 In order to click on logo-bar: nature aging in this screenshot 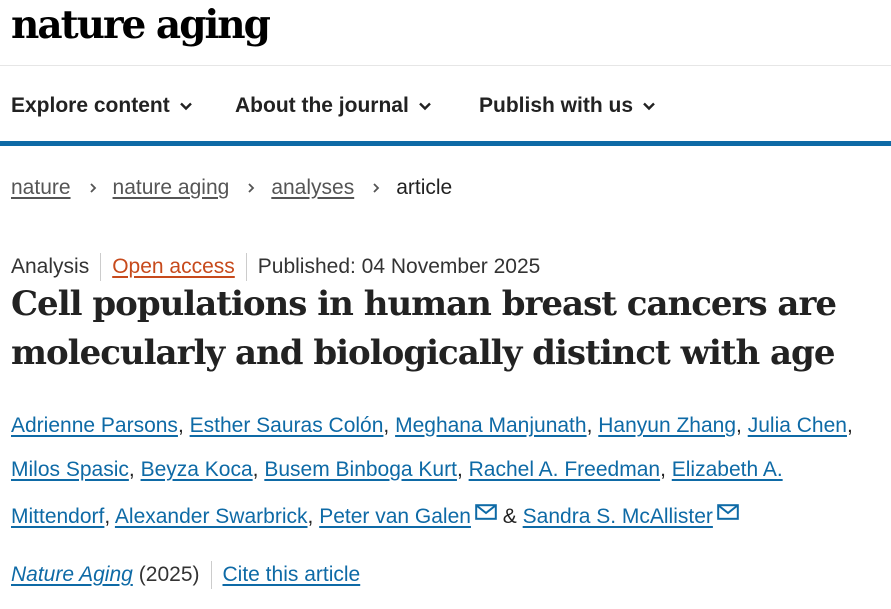, I will do `click(445, 33)`.